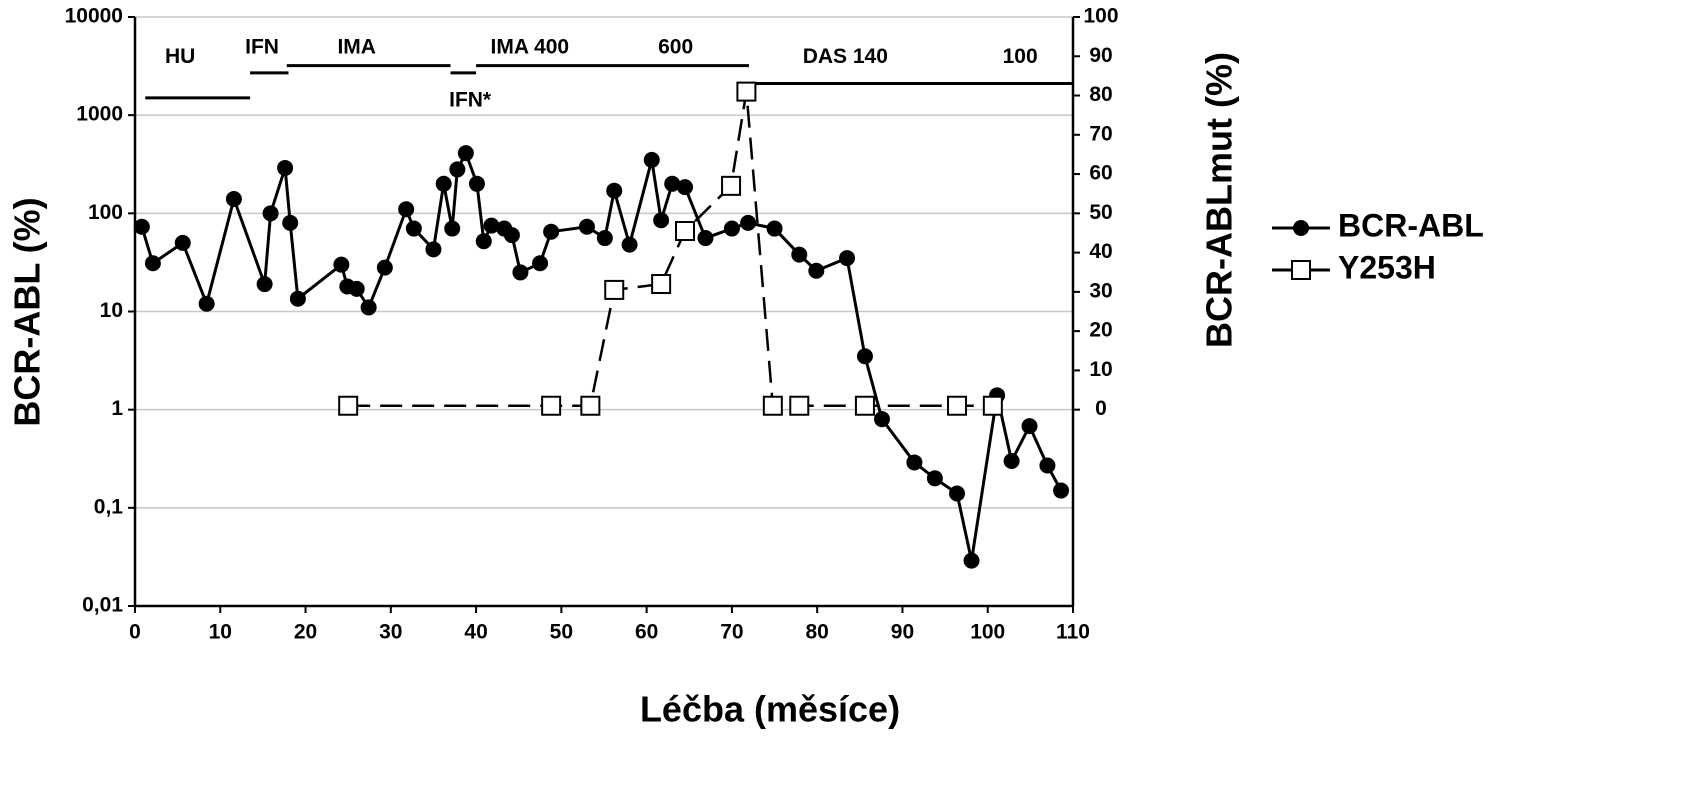 The image size is (1696, 800). What do you see at coordinates (390, 632) in the screenshot?
I see `x-tick-label: 30` at bounding box center [390, 632].